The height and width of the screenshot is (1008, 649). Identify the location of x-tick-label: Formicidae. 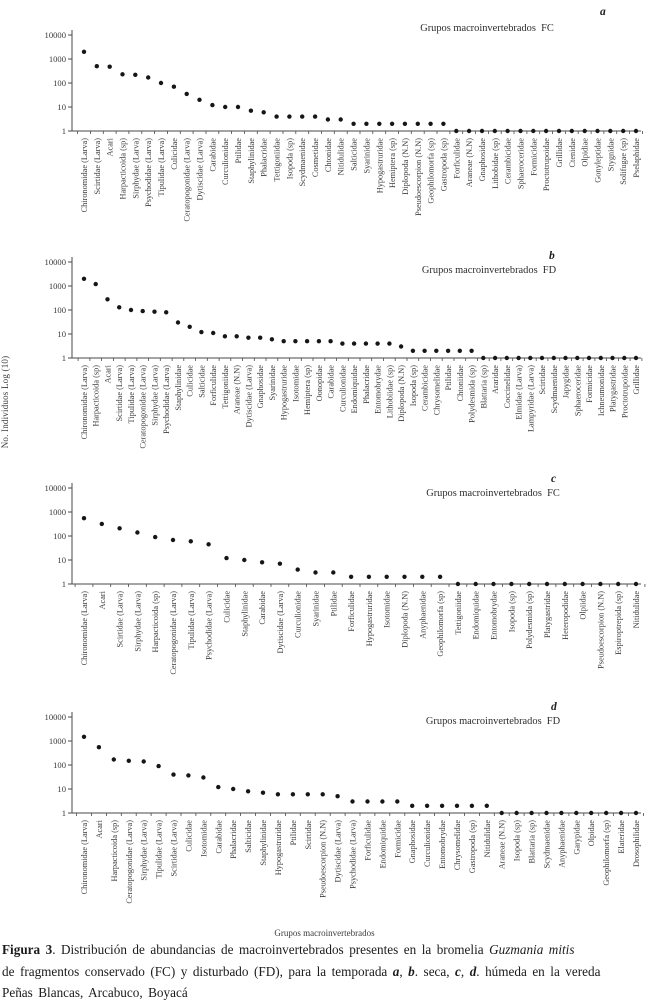
(397, 839).